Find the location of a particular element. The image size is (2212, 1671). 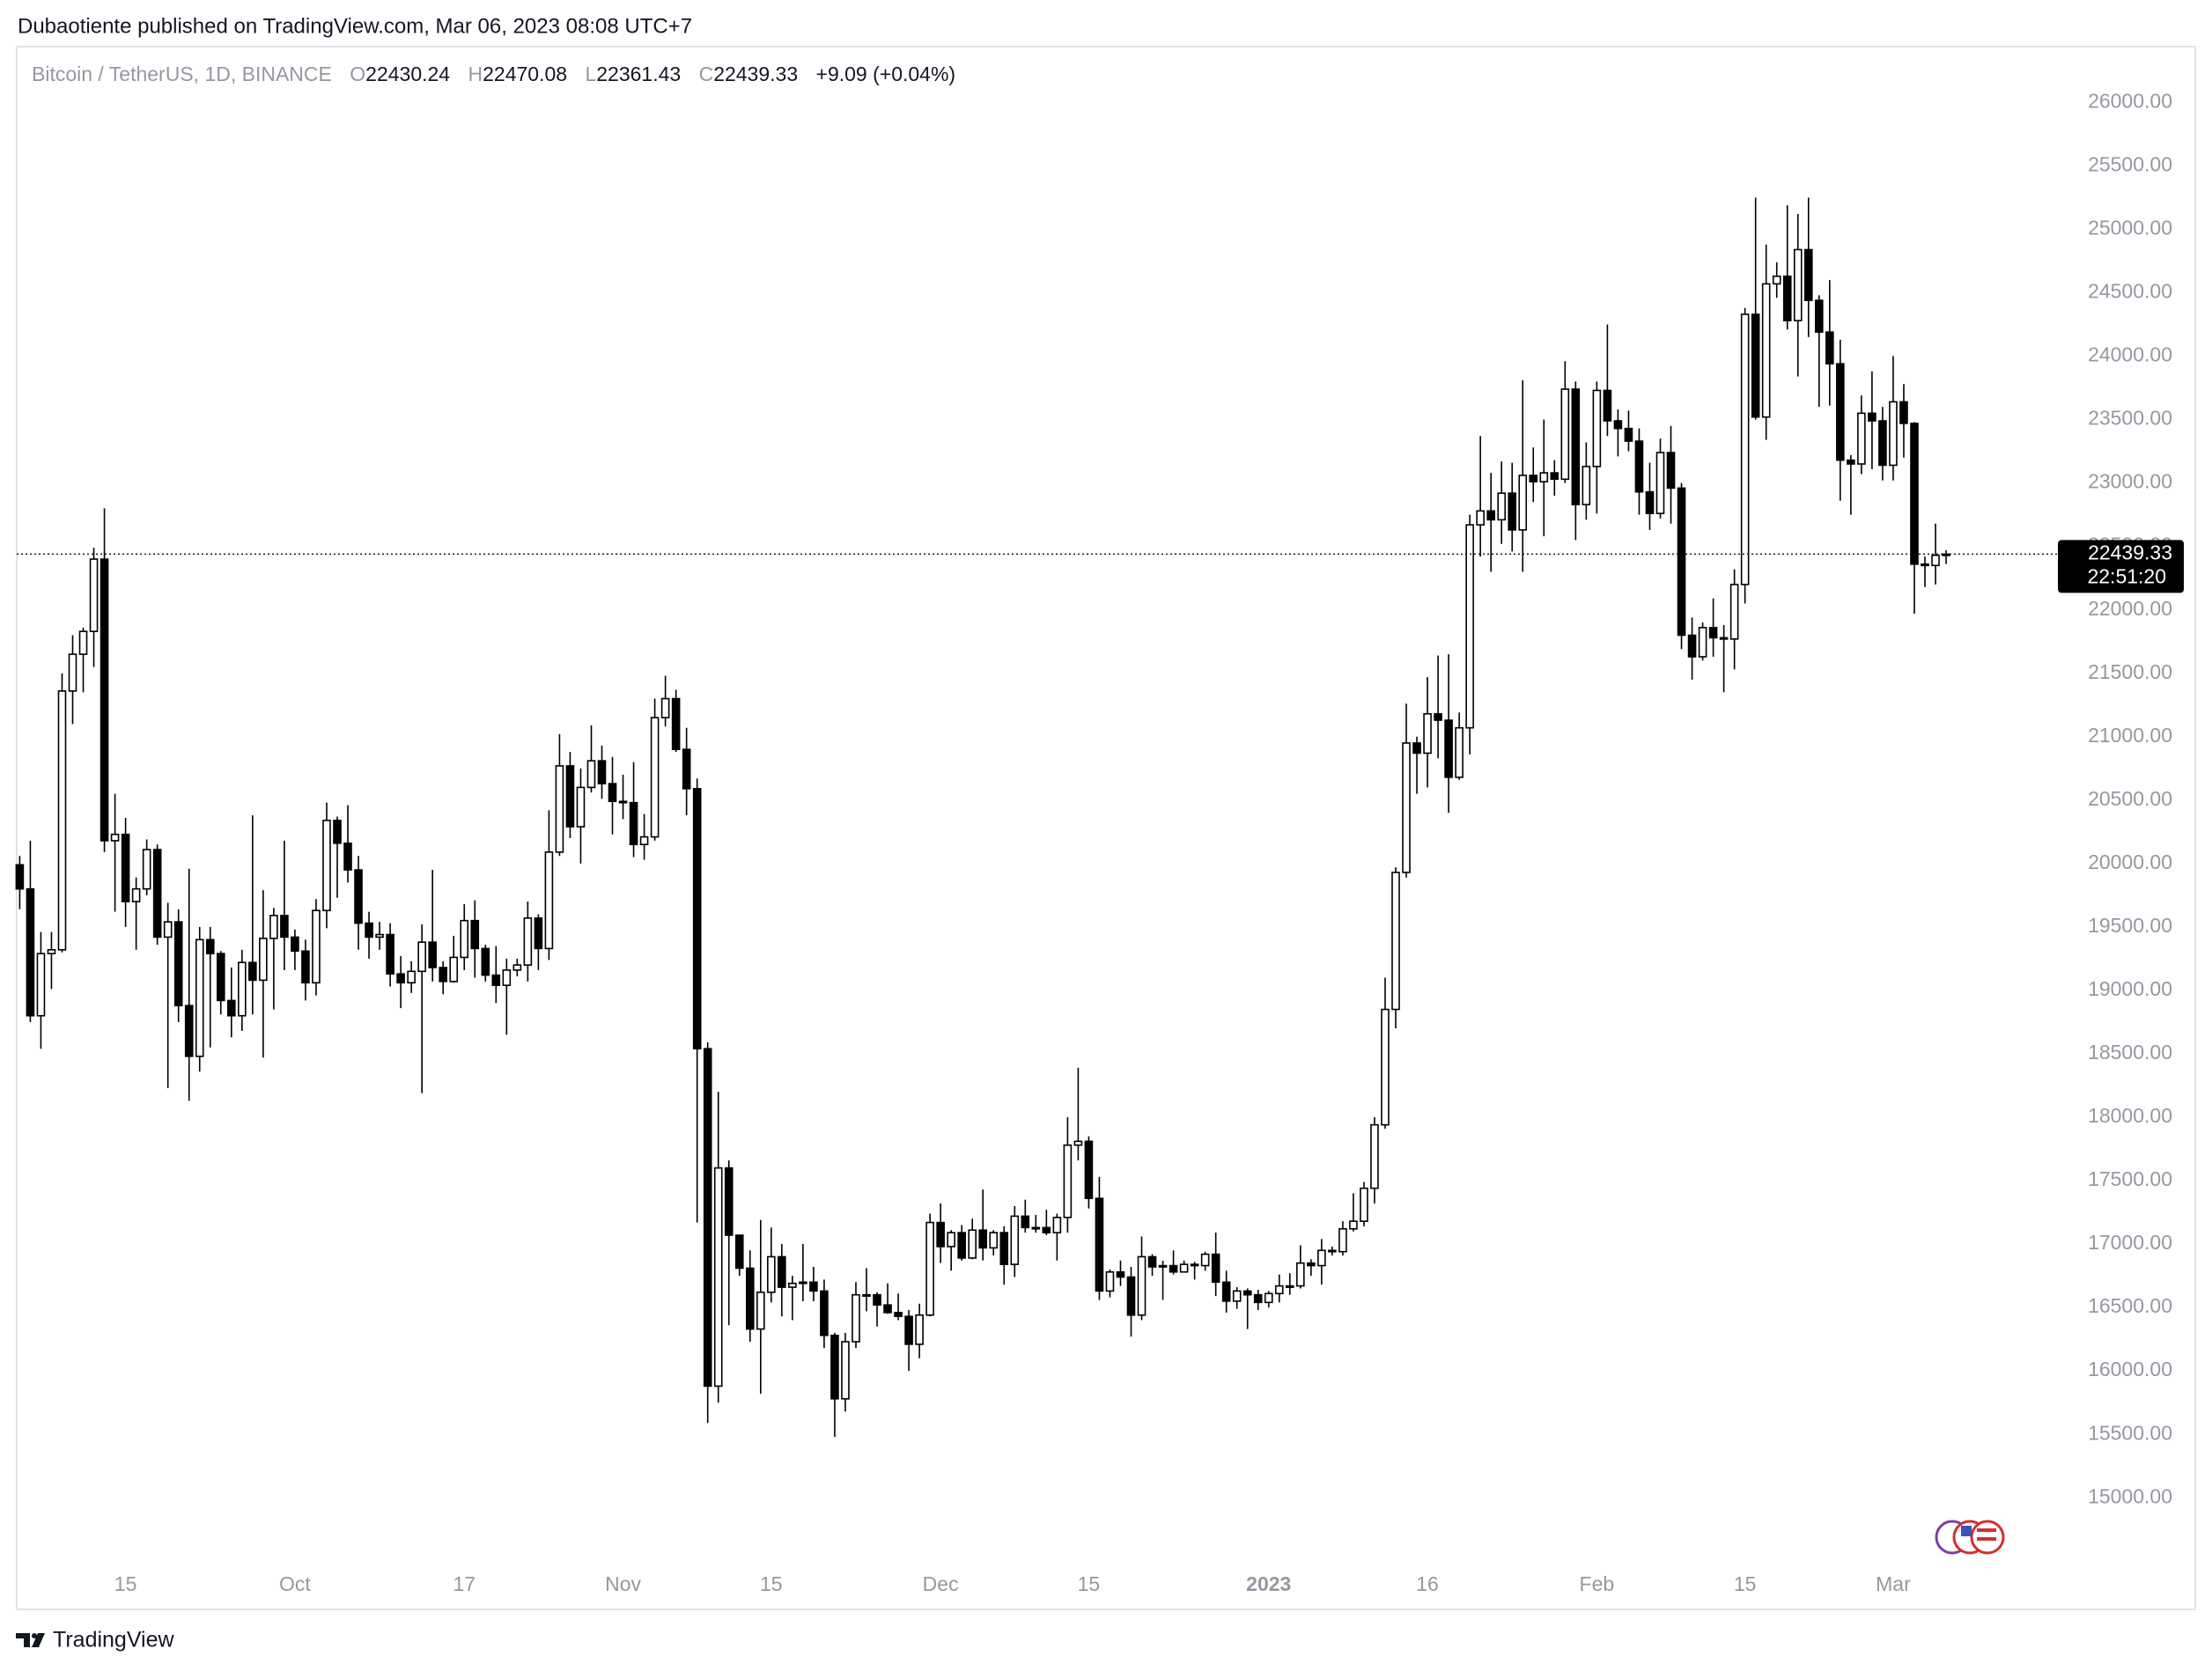

x-tick-label: Dec is located at coordinates (941, 1584).